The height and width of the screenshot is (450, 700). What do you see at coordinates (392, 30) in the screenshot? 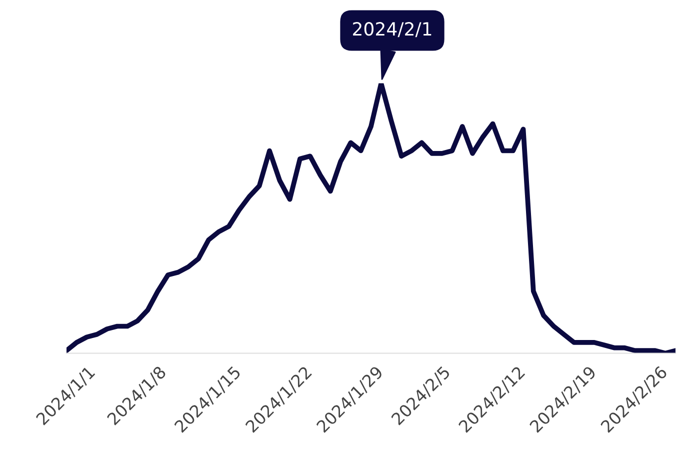
I see `annotation: 2024/2/1` at bounding box center [392, 30].